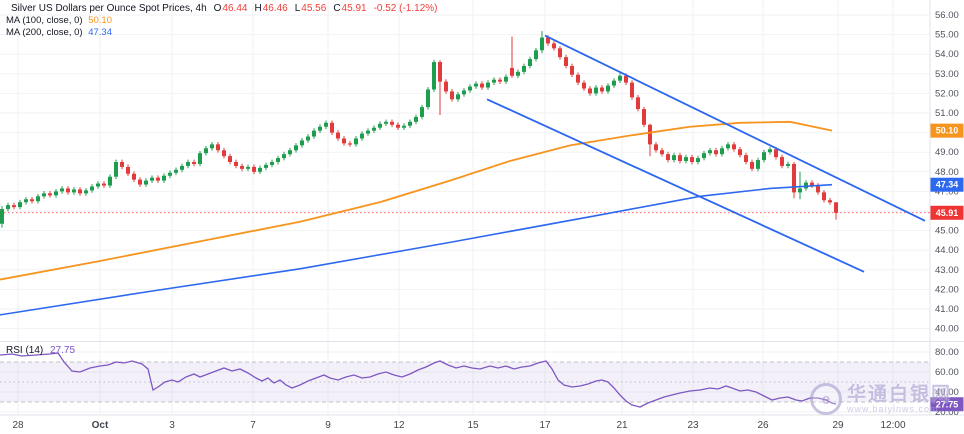 This screenshot has height=434, width=964. What do you see at coordinates (18, 425) in the screenshot?
I see `svg-text: 28` at bounding box center [18, 425].